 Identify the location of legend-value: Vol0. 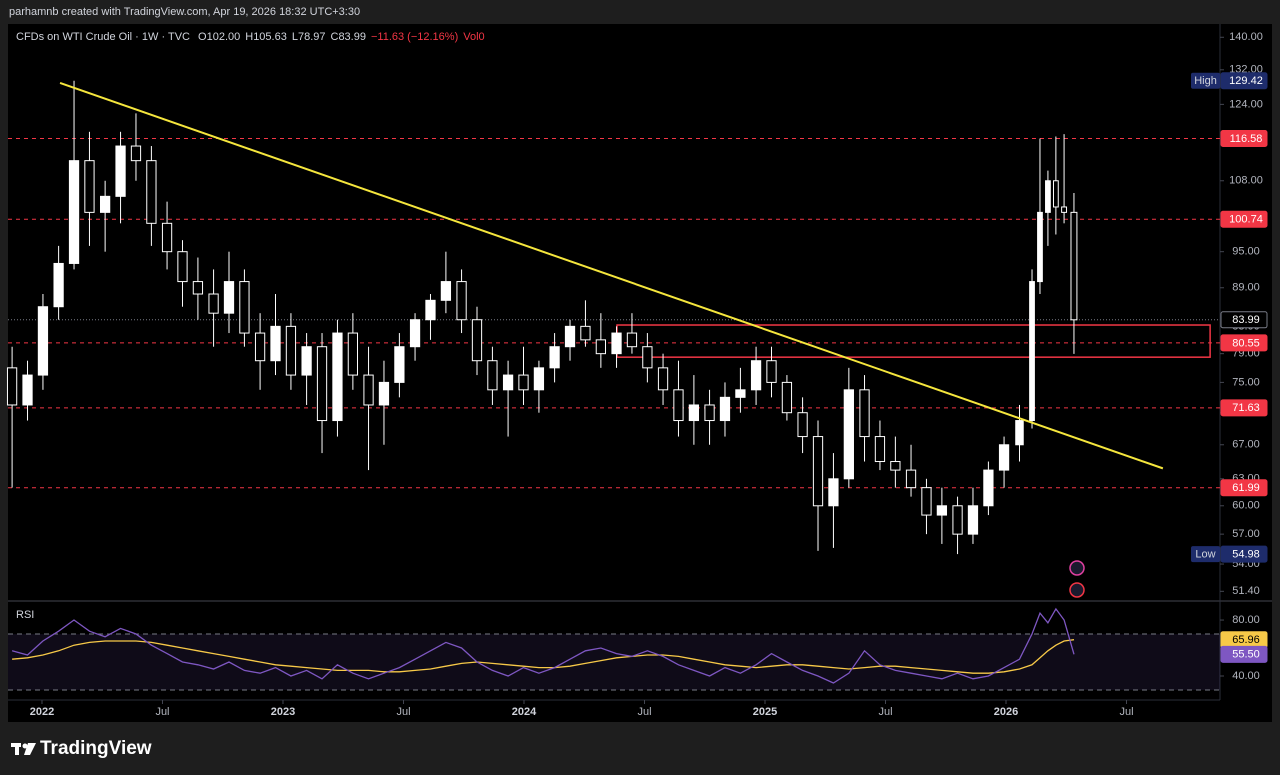
(474, 37).